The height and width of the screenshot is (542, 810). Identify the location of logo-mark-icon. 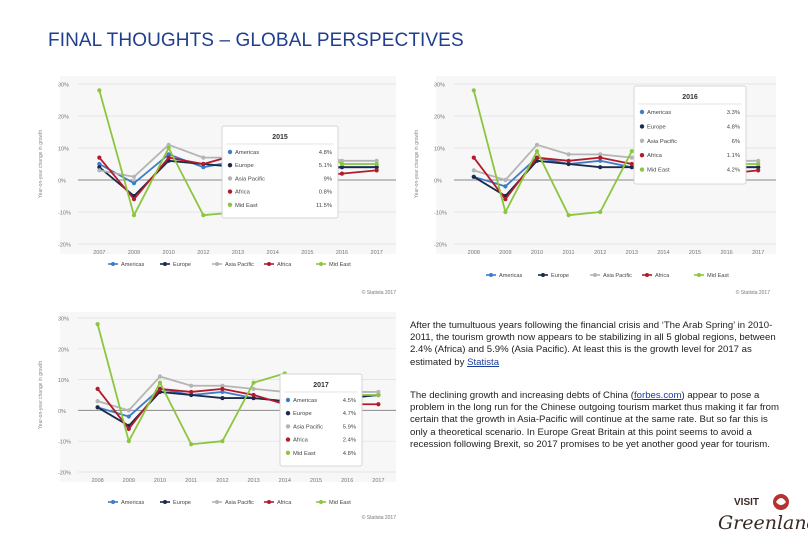
(781, 501).